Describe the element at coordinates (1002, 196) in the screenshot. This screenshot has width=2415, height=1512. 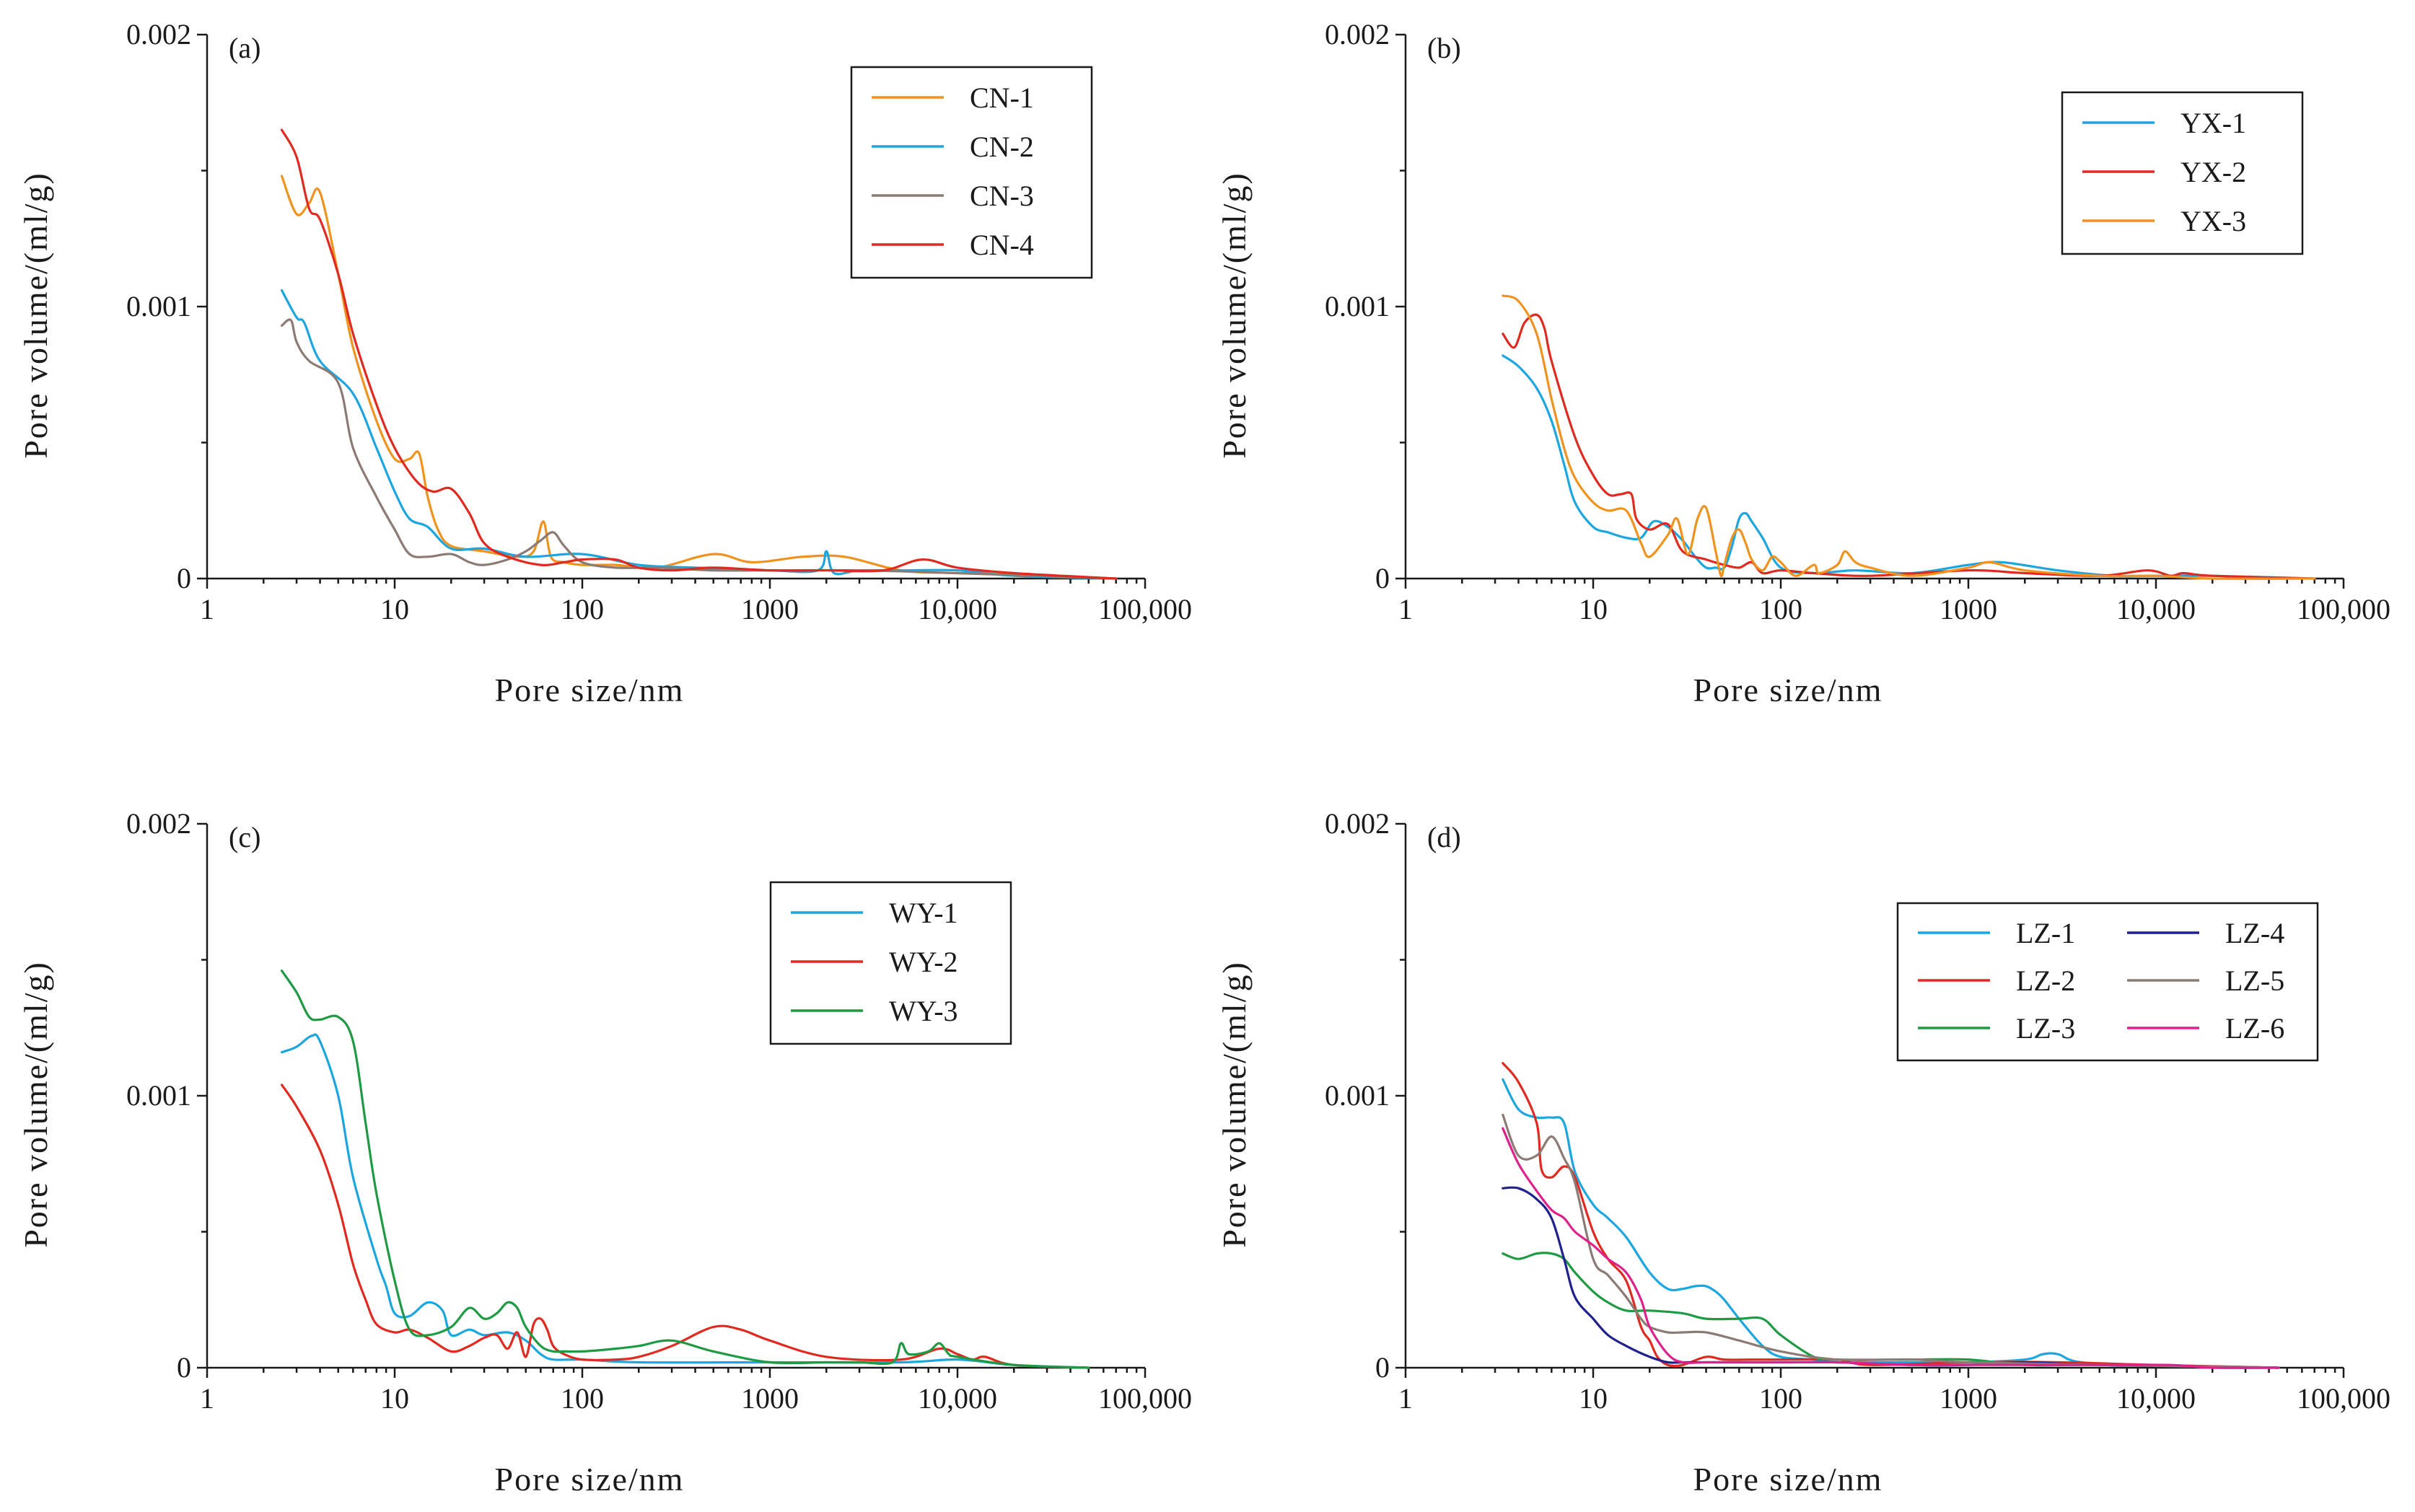
I see `legend-label: CN-3` at that location.